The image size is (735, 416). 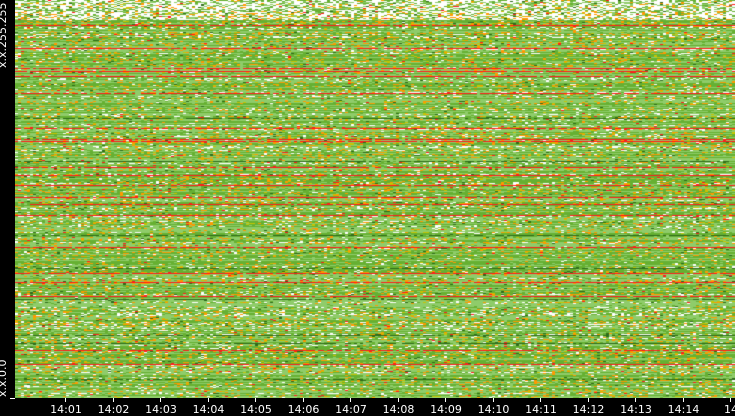 What do you see at coordinates (303, 409) in the screenshot?
I see `x-tick-label: 14:06` at bounding box center [303, 409].